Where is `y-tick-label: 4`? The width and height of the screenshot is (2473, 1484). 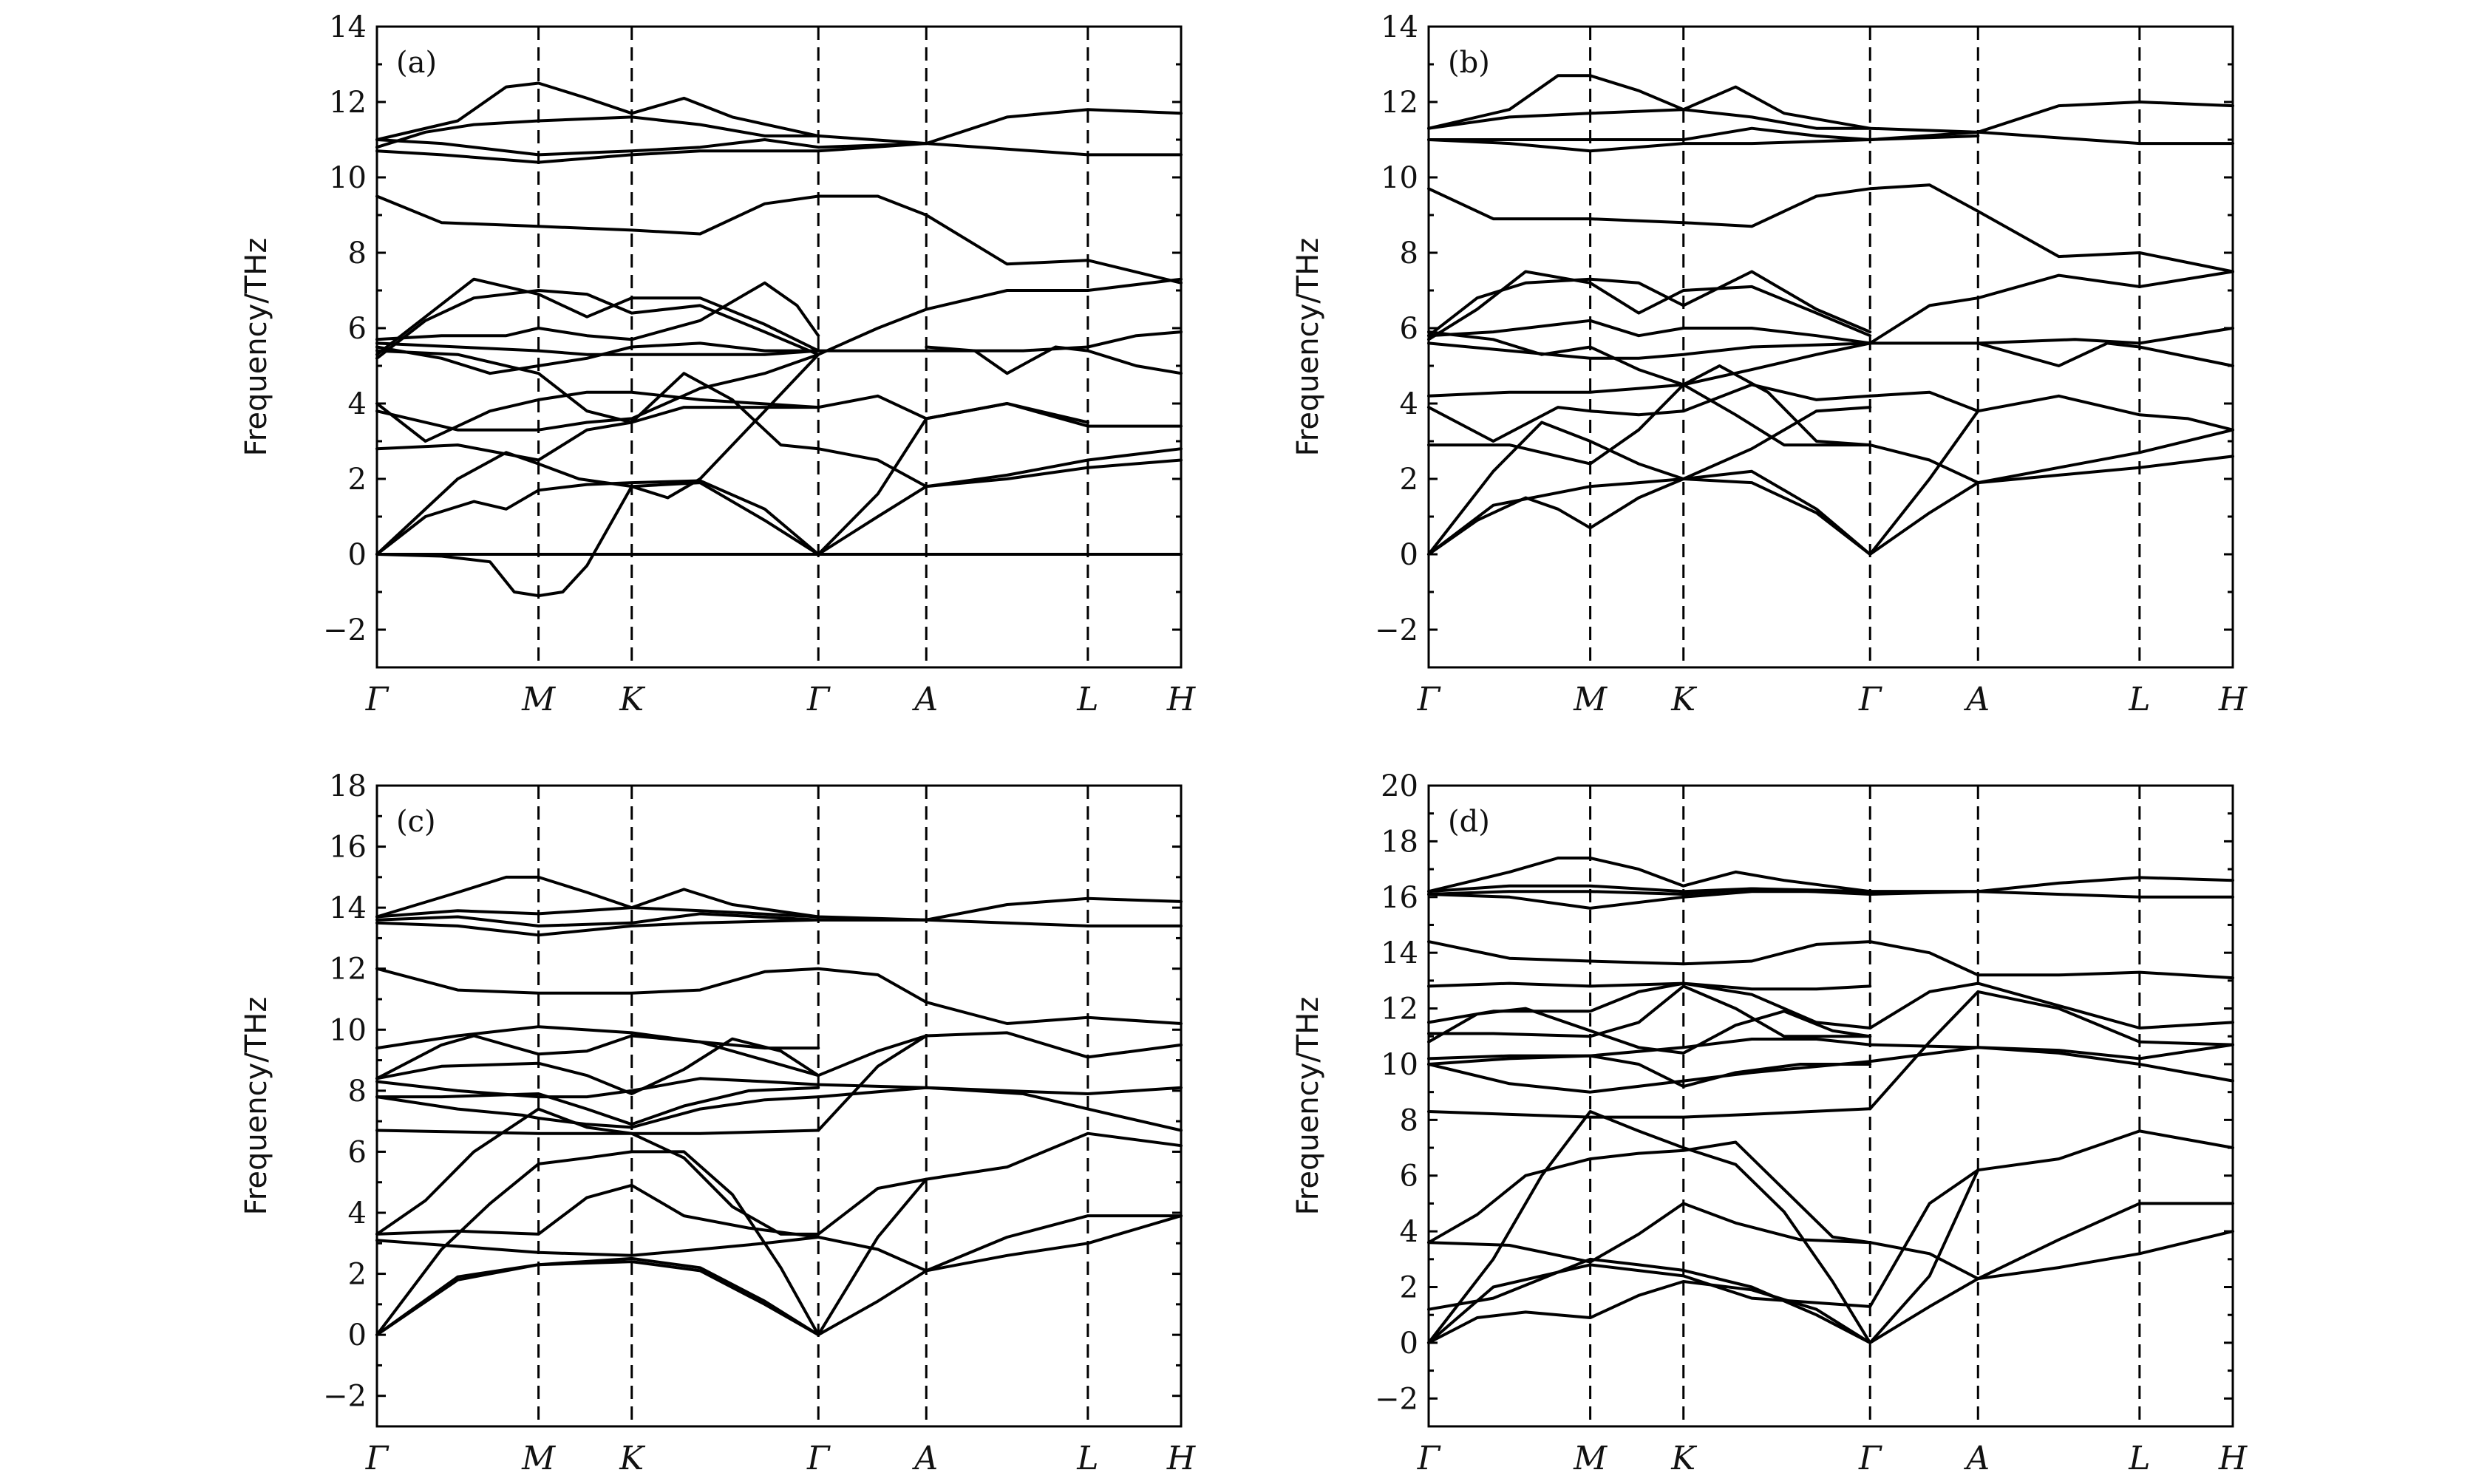 y-tick-label: 4 is located at coordinates (1409, 1232).